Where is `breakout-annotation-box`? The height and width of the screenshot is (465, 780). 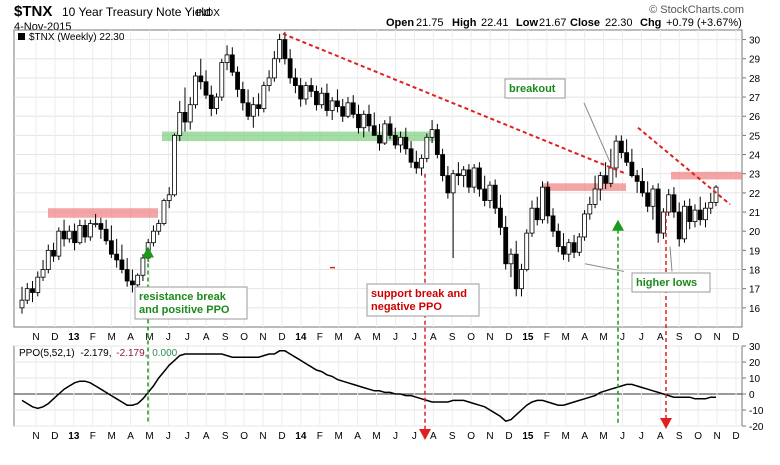 breakout-annotation-box is located at coordinates (535, 88).